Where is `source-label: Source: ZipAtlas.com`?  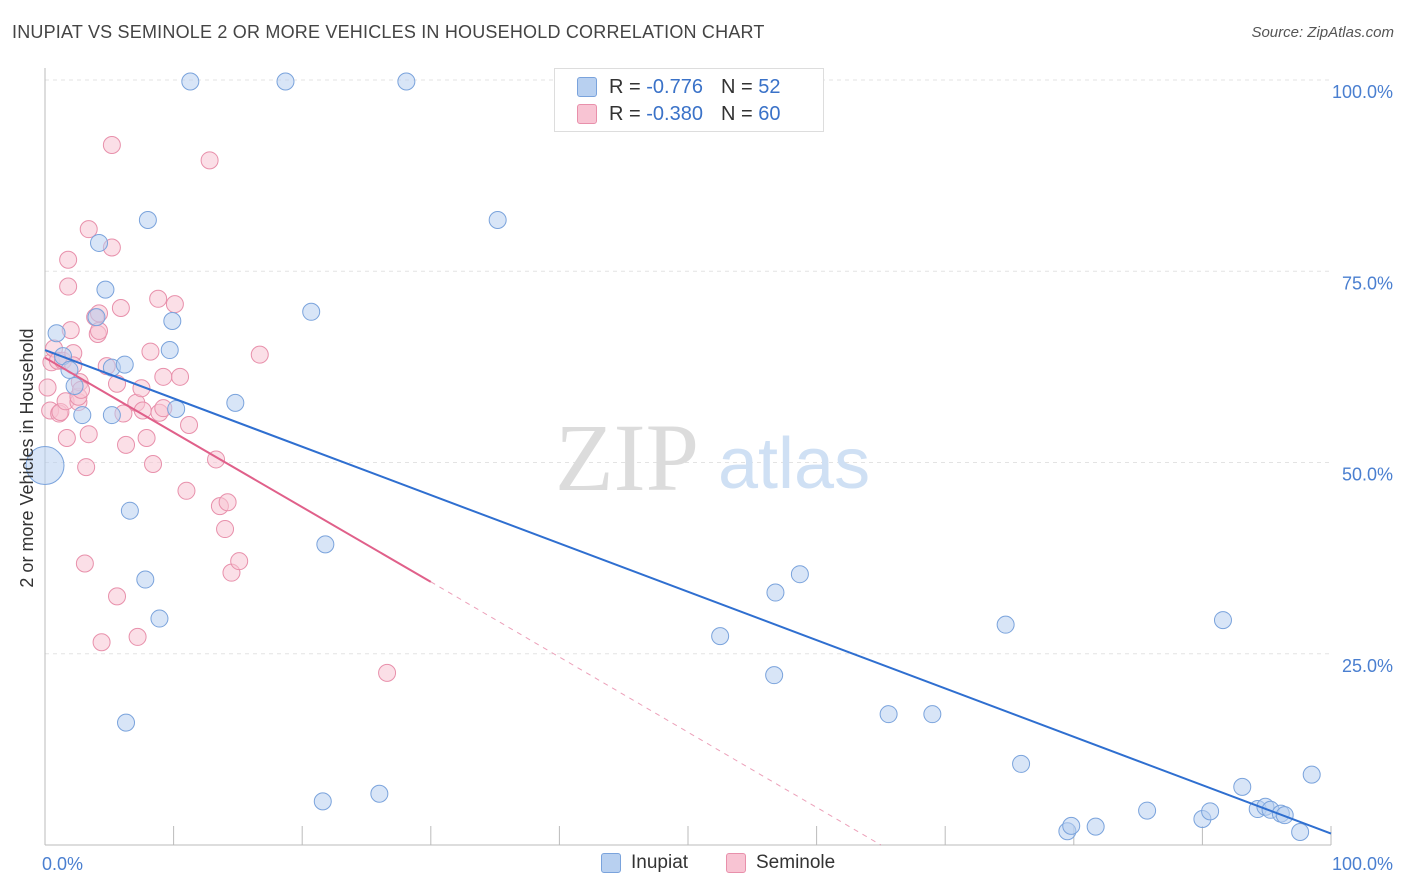 source-label: Source: ZipAtlas.com is located at coordinates (1322, 32).